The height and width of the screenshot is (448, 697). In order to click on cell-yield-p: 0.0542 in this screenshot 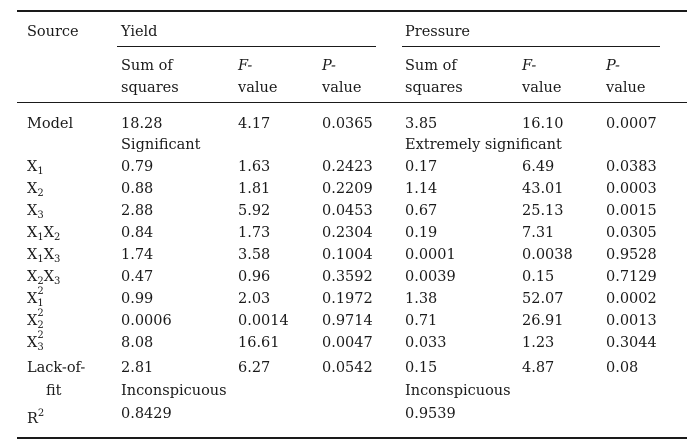, I will do `click(347, 368)`.